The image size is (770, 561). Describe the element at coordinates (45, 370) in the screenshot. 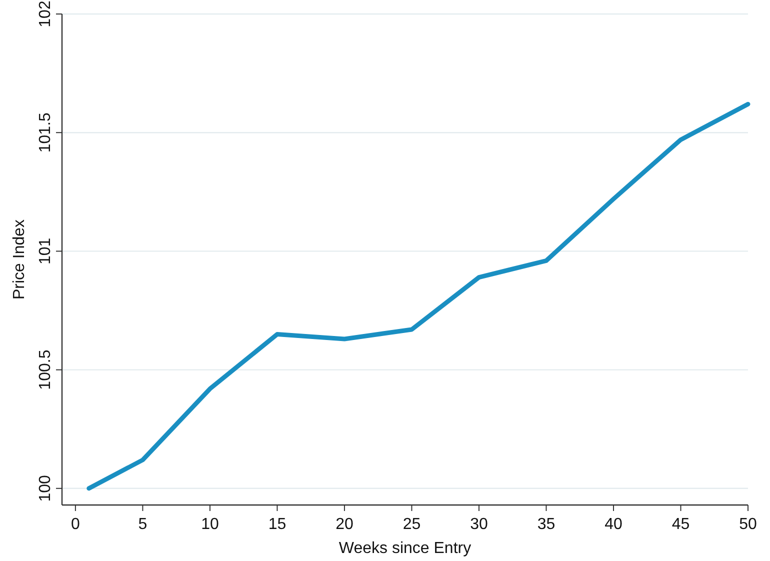

I see `y-tick-label: 100.5` at that location.